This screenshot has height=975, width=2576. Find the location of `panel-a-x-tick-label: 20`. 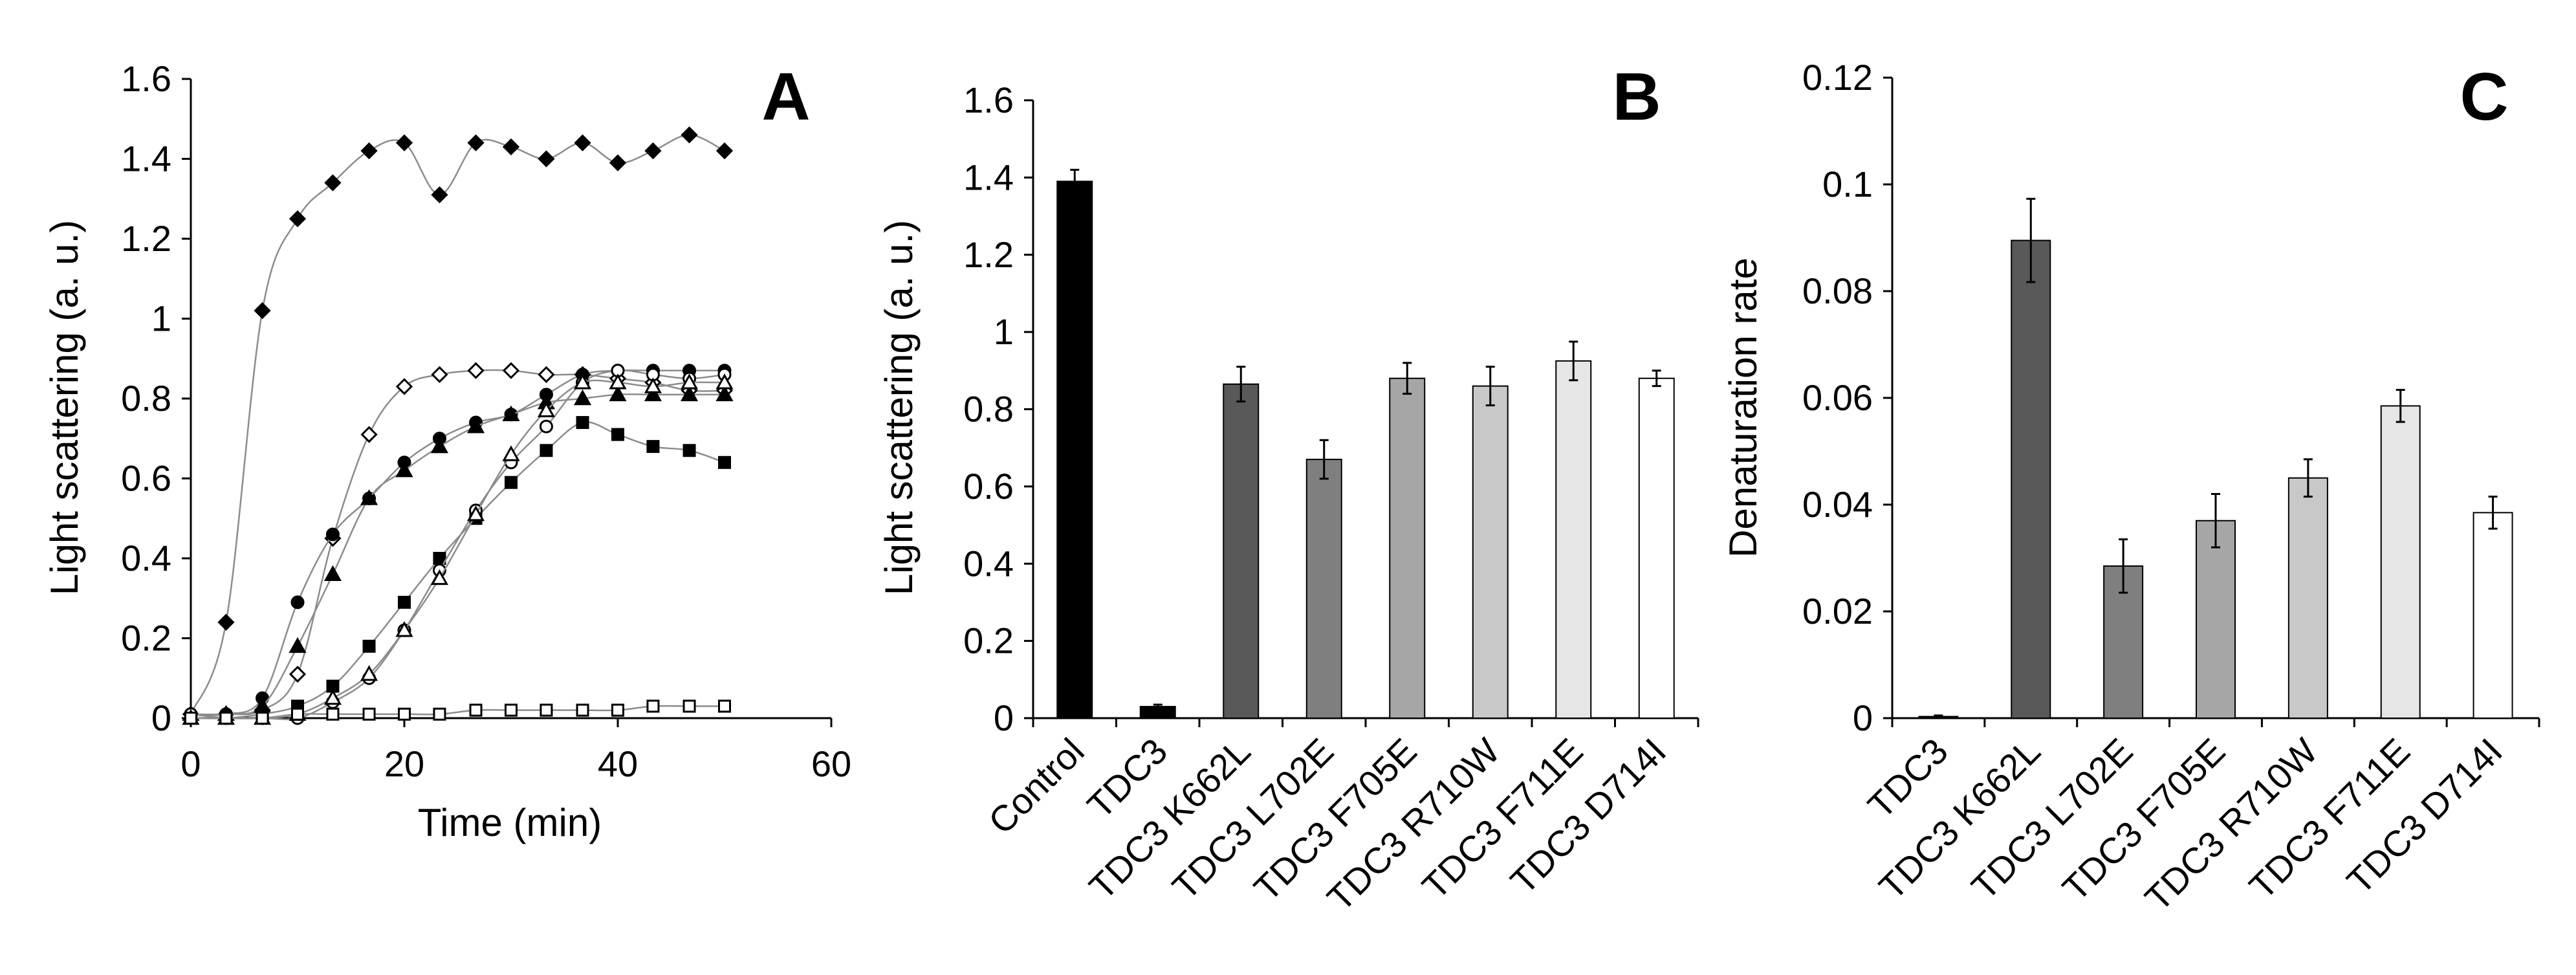

panel-a-x-tick-label: 20 is located at coordinates (404, 763).